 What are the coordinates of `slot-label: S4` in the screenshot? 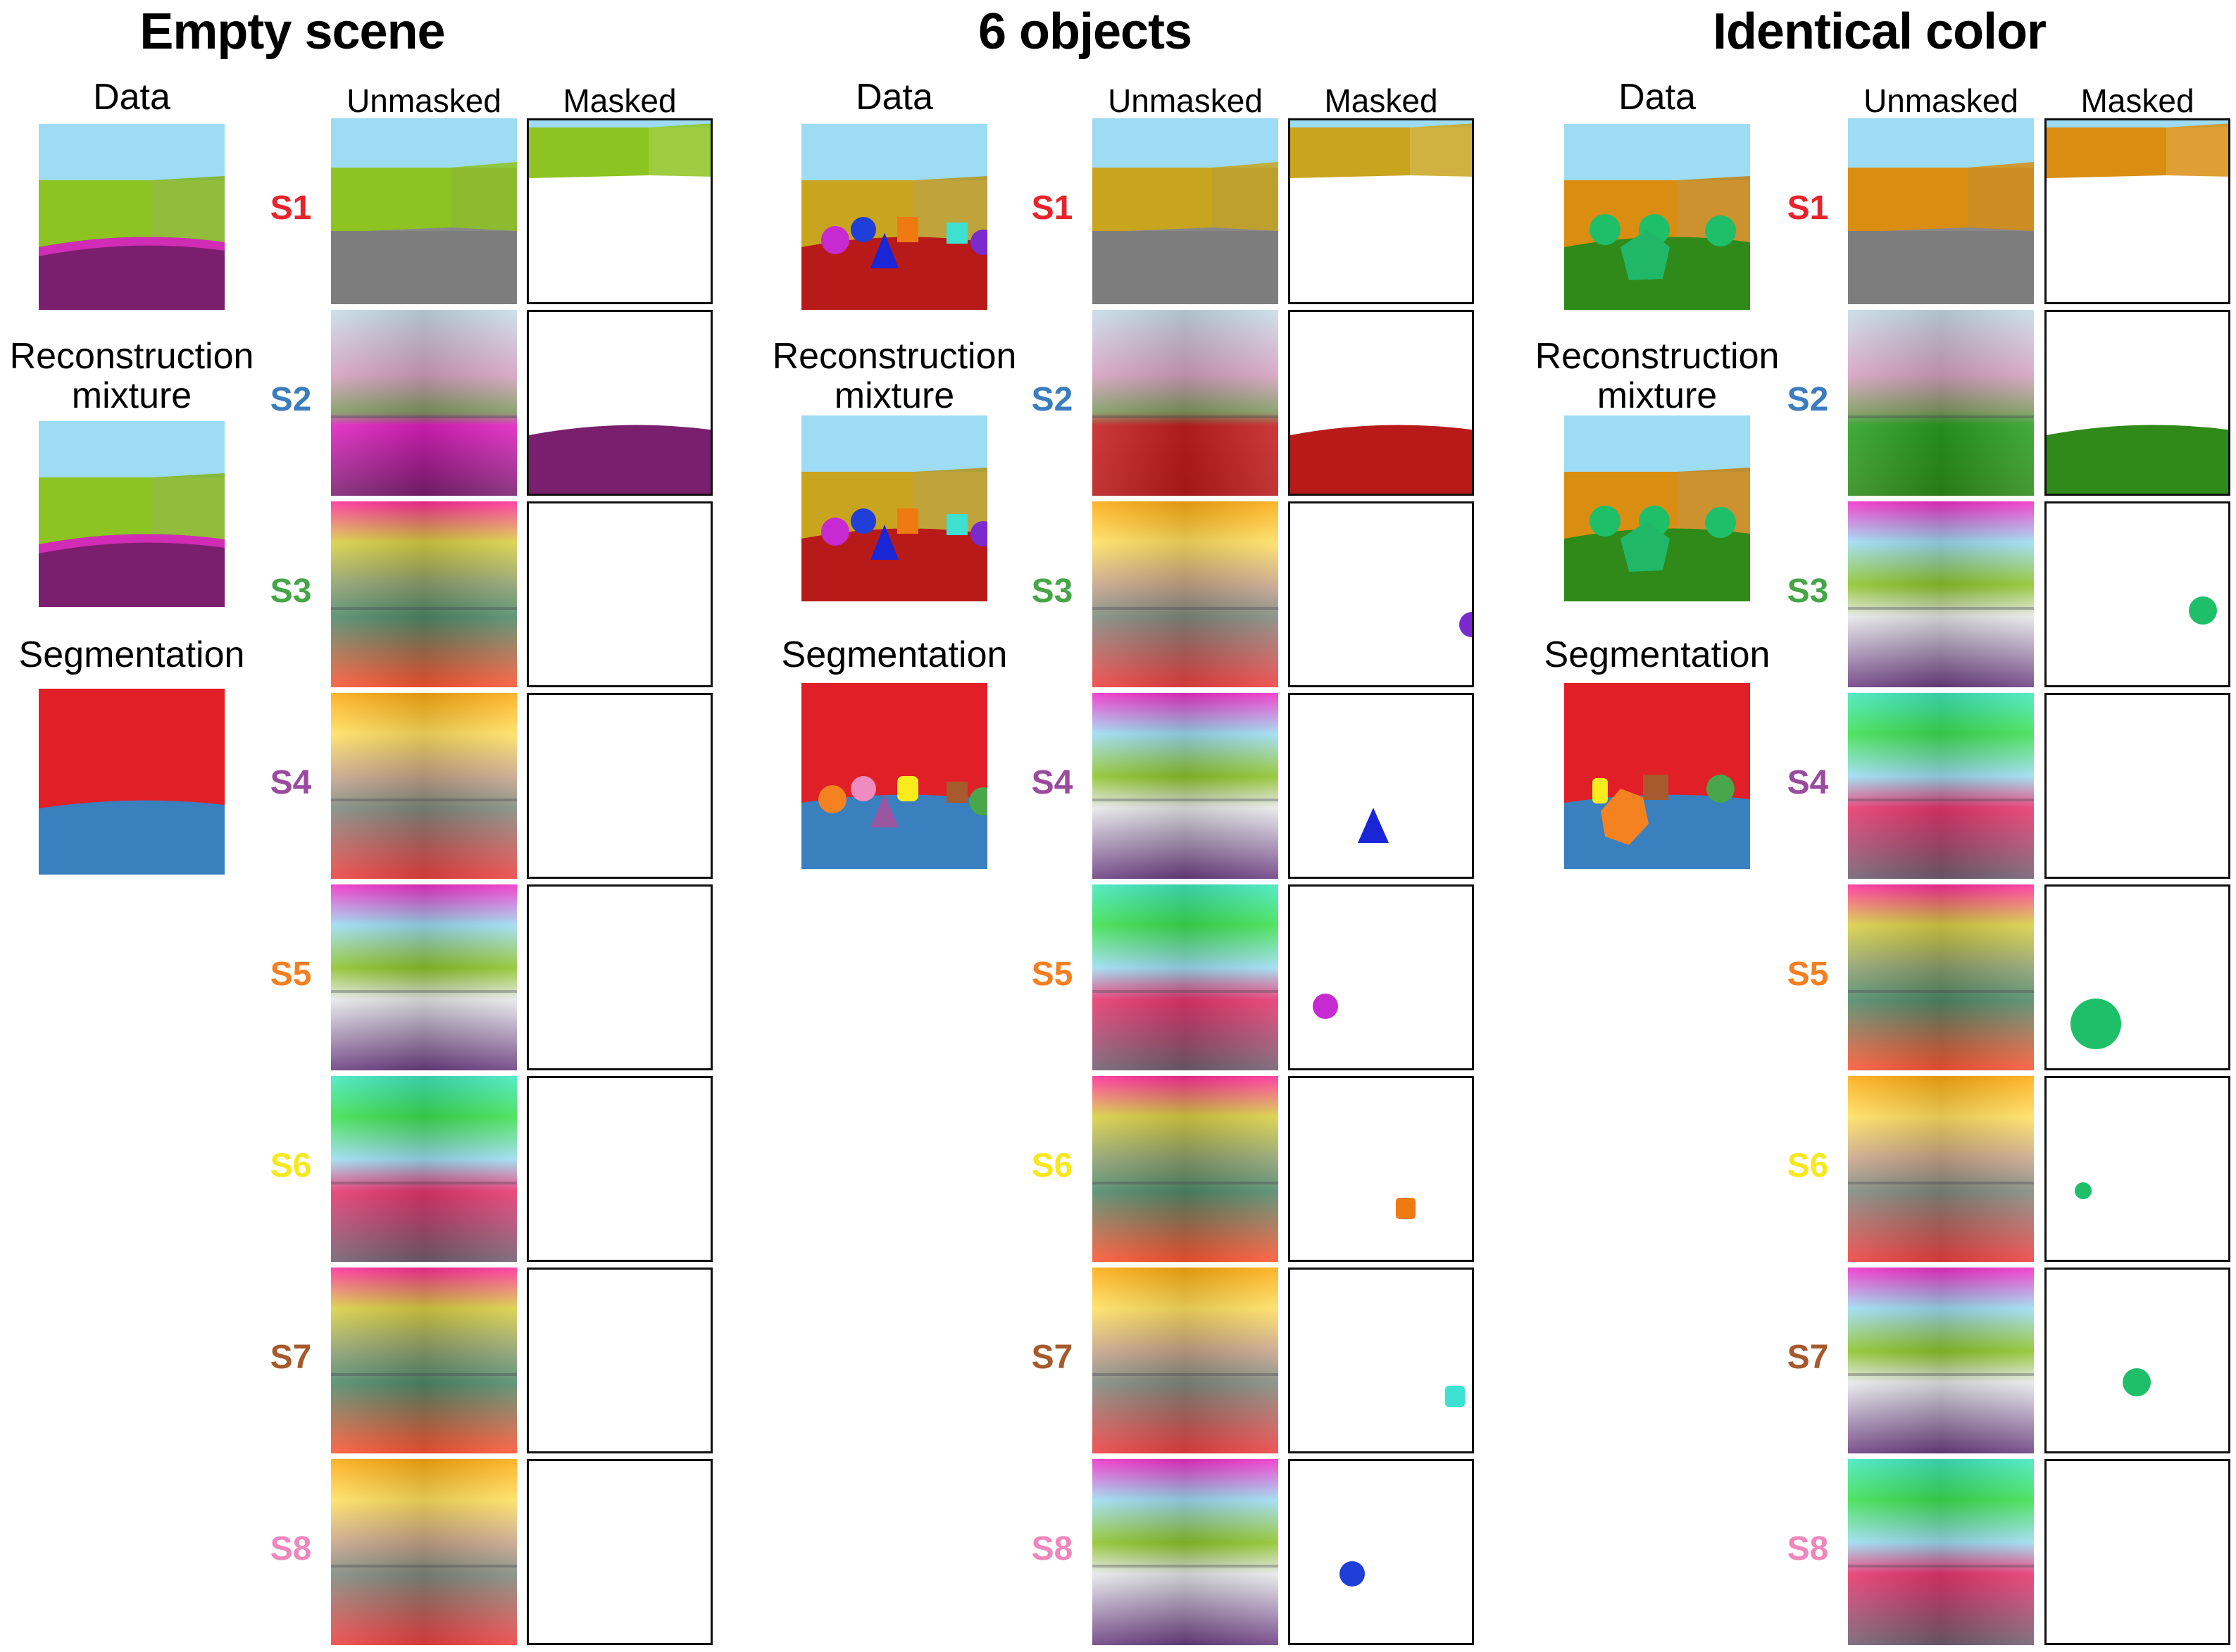 It's located at (1808, 782).